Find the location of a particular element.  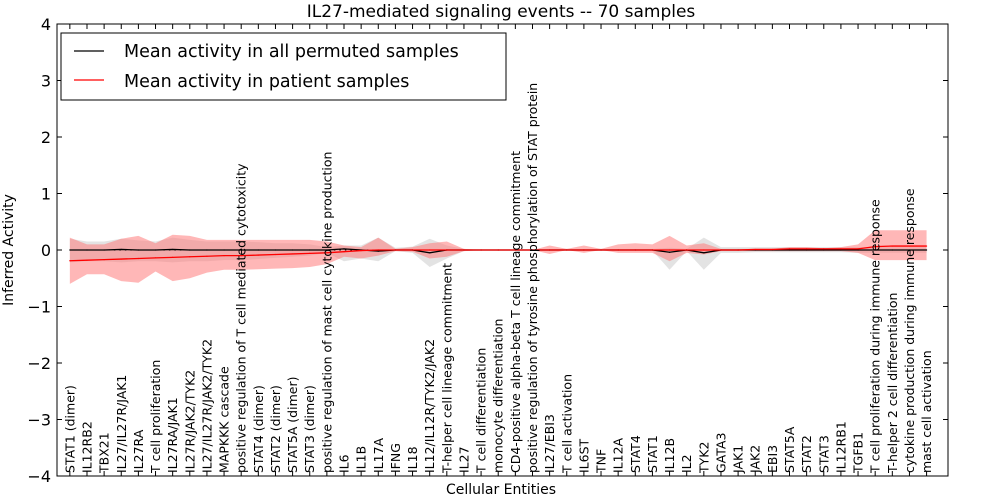

legend-box is located at coordinates (283, 66).